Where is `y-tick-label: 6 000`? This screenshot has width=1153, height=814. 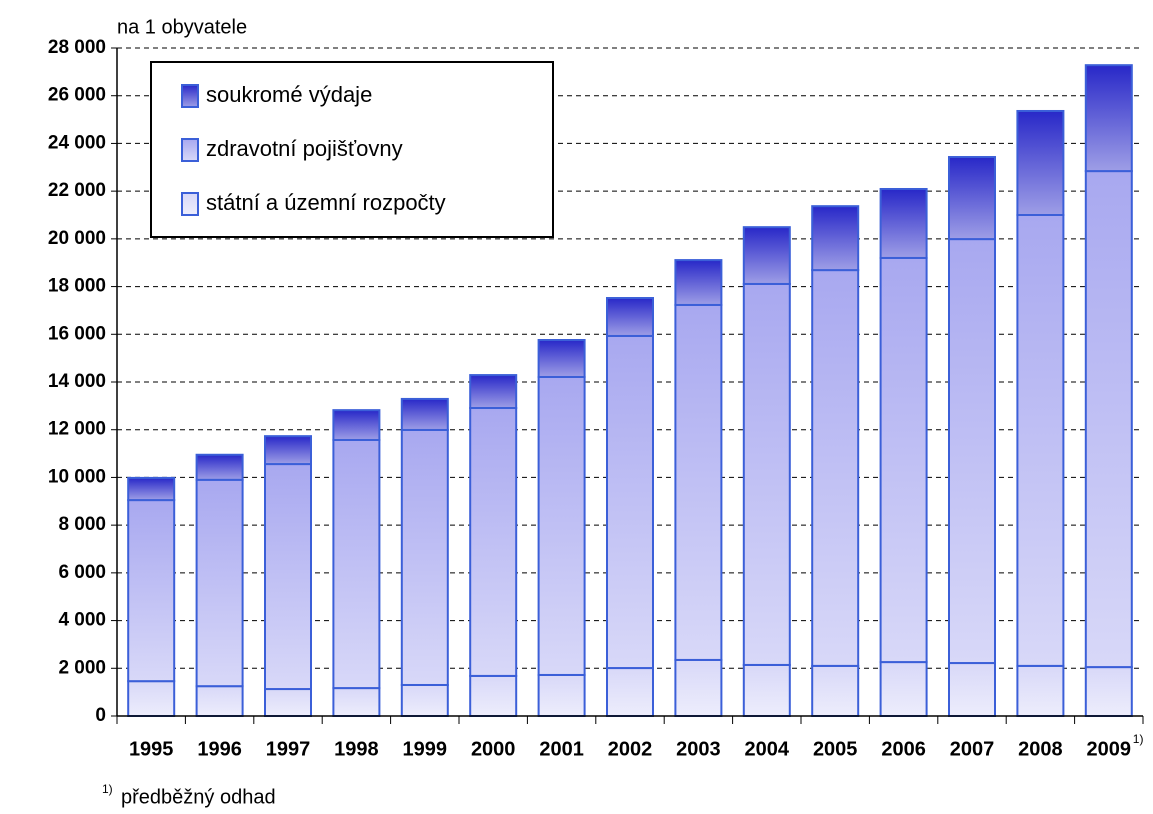
y-tick-label: 6 000 is located at coordinates (82, 572).